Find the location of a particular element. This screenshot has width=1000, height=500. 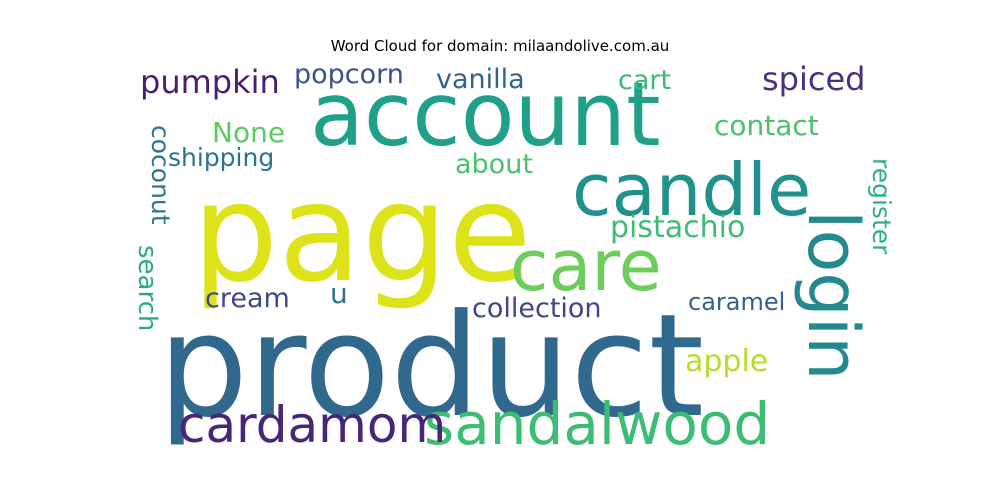

word-u: u is located at coordinates (339, 293).